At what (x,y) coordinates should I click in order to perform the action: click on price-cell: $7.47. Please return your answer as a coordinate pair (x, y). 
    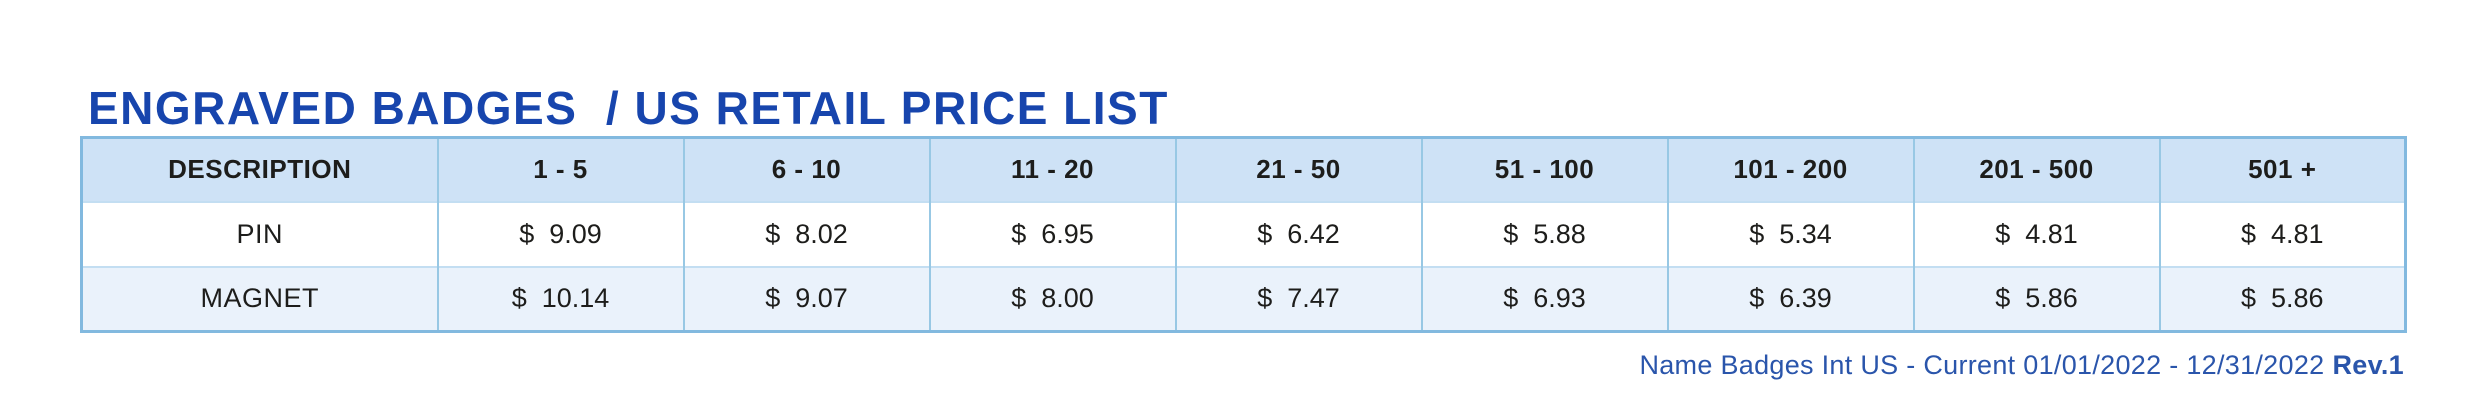
    Looking at the image, I should click on (1298, 298).